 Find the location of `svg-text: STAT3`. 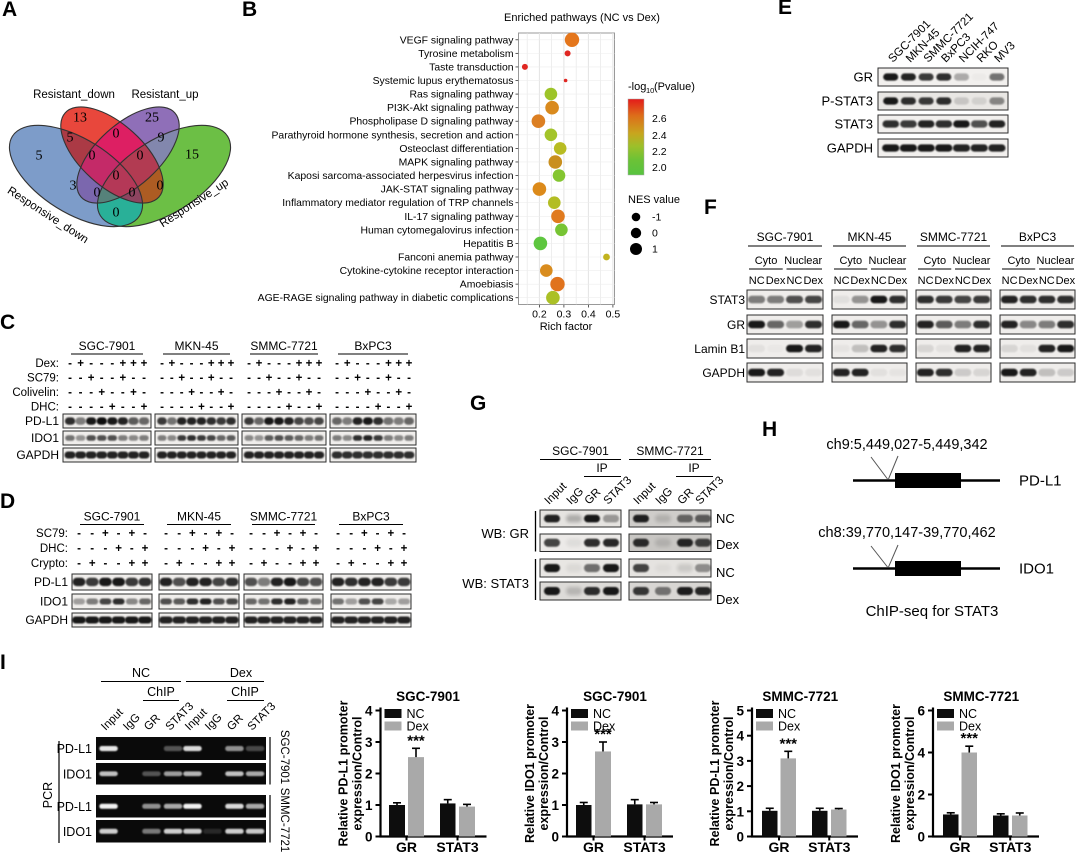

svg-text: STAT3 is located at coordinates (644, 846).